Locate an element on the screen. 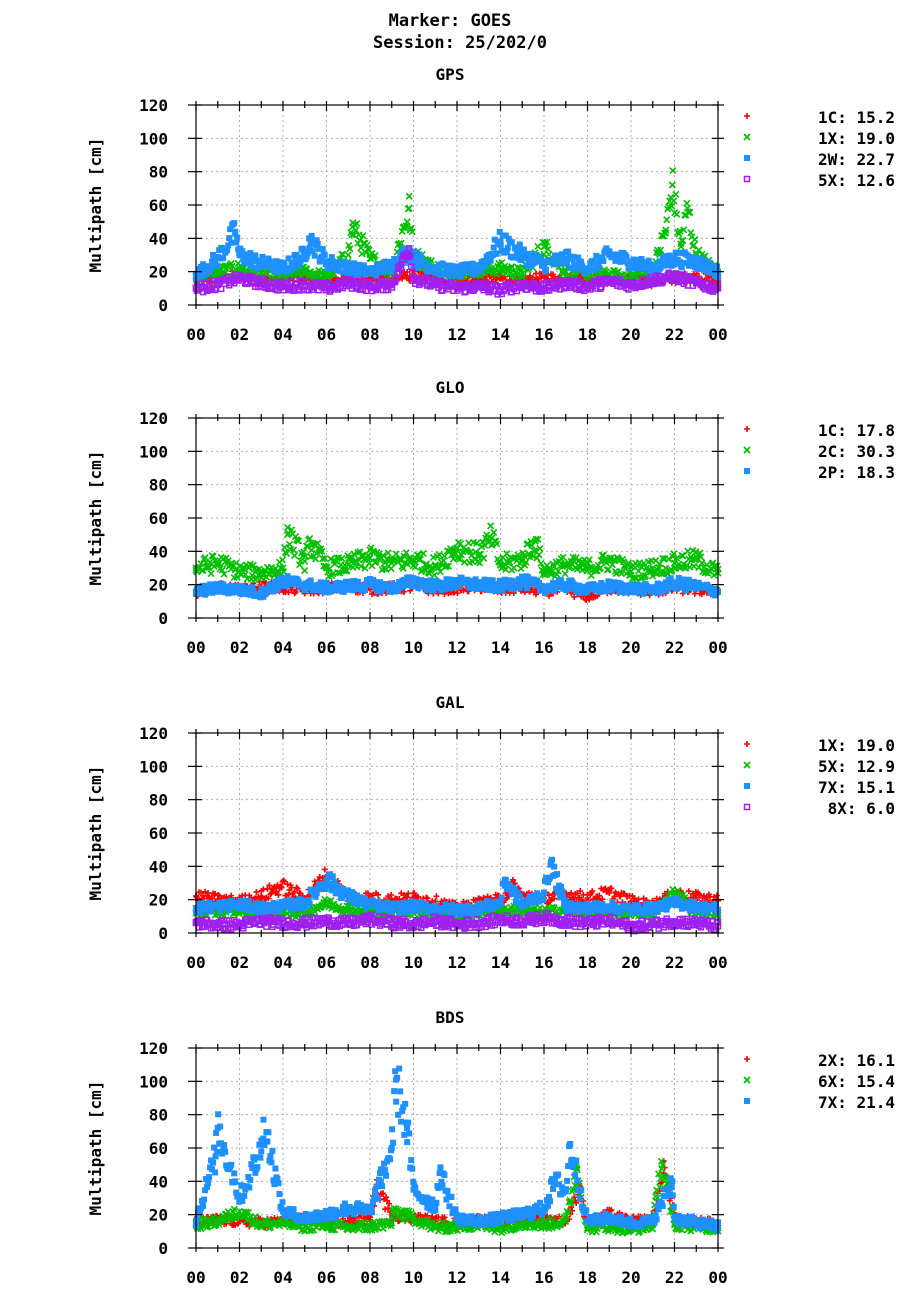  legend-label: 5X: 12.6 is located at coordinates (856, 180).